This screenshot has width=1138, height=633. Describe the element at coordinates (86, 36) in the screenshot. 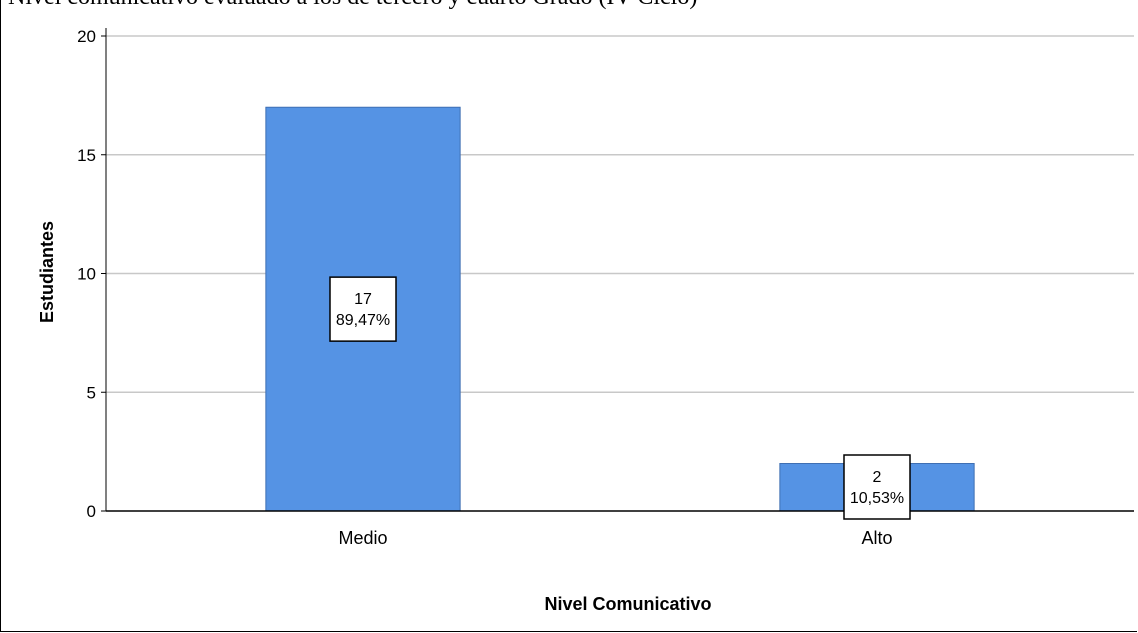

I see `y-tick-label: 20` at that location.